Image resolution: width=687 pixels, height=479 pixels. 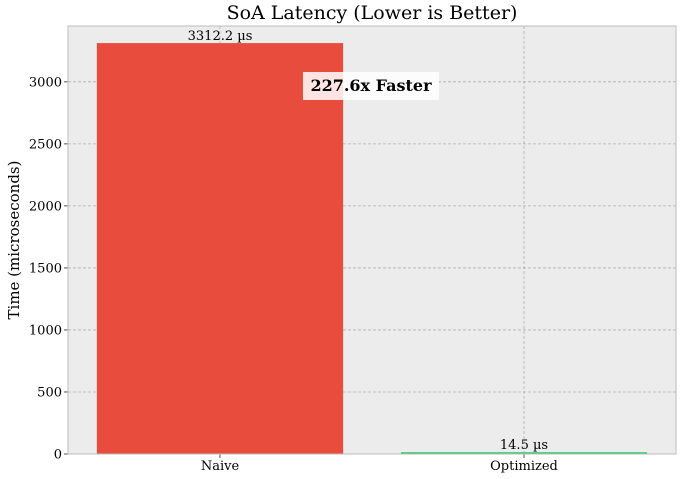 I want to click on y-axis-ticks: 0 500 1000 1500 2000 2500 3000, so click(x=48, y=269).